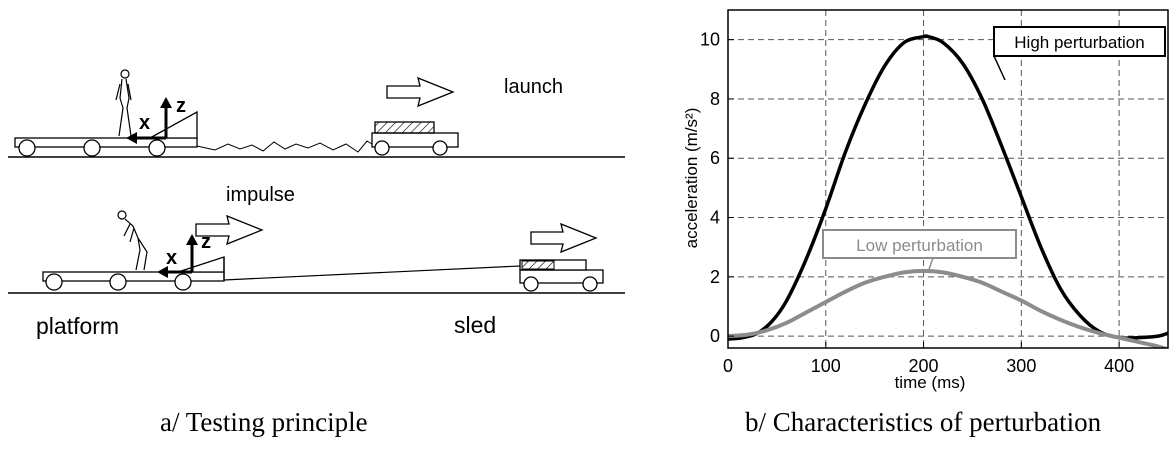 The width and height of the screenshot is (1173, 450). Describe the element at coordinates (123, 103) in the screenshot. I see `standing-person-icon` at that location.